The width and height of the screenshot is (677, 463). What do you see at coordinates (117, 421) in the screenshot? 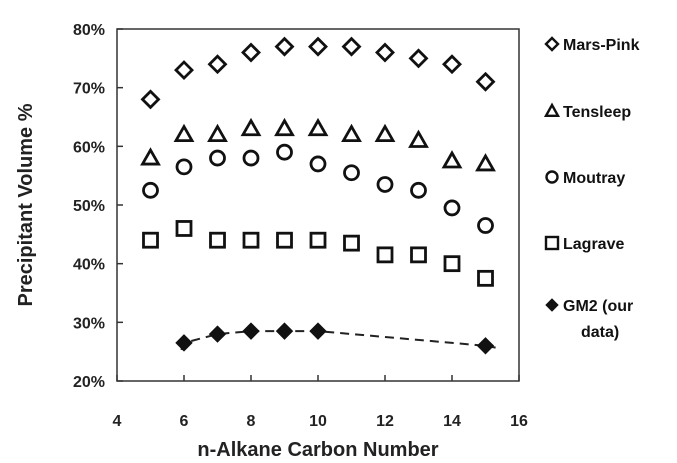
I see `x-tick-label: 4` at bounding box center [117, 421].